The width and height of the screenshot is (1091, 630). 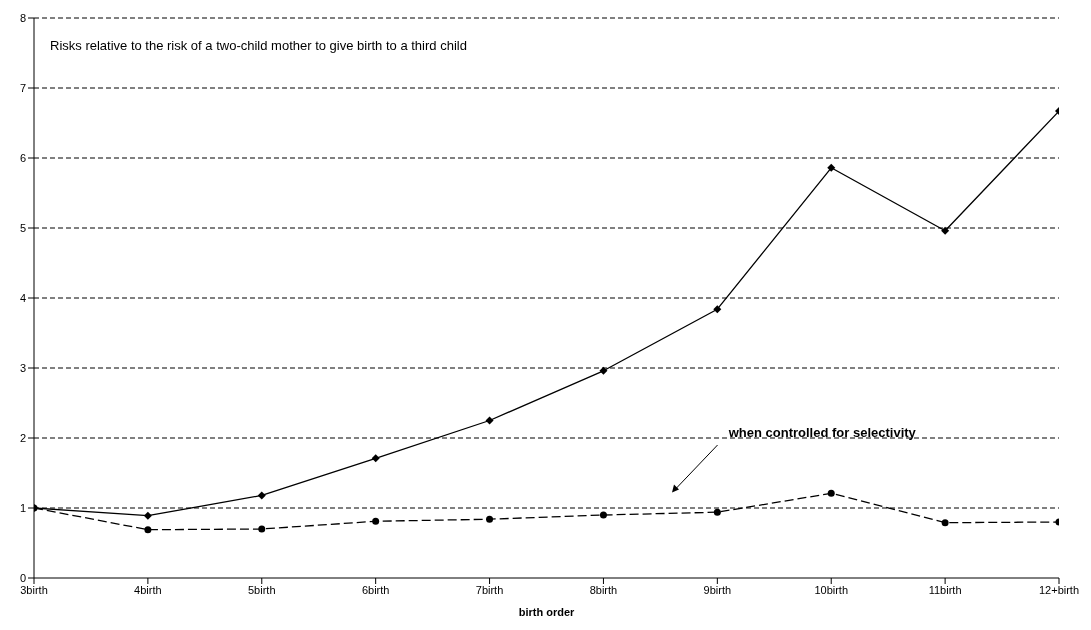 I want to click on x-tick-label: 11birth, so click(x=945, y=589).